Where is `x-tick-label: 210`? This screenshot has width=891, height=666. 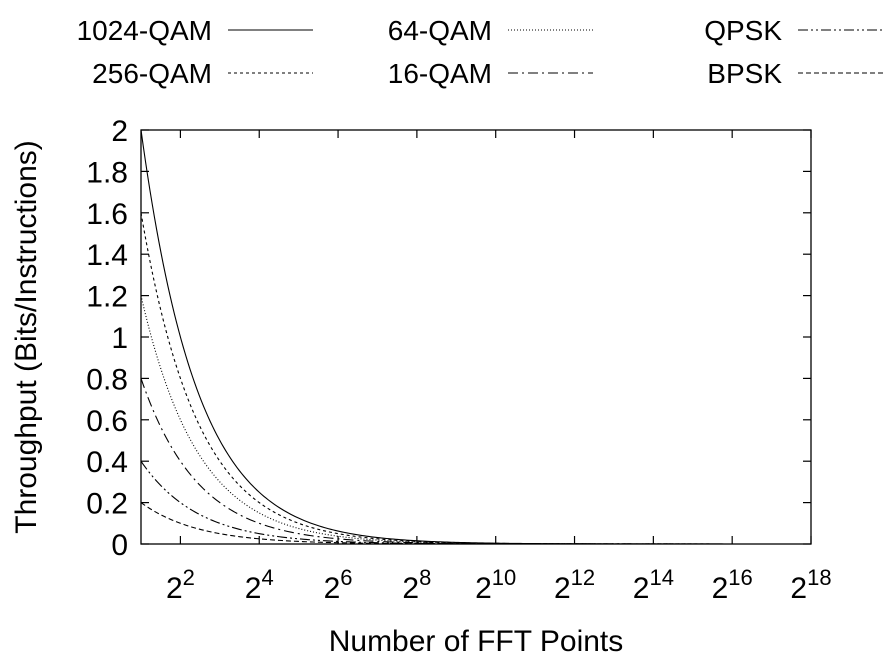
x-tick-label: 210 is located at coordinates (495, 585).